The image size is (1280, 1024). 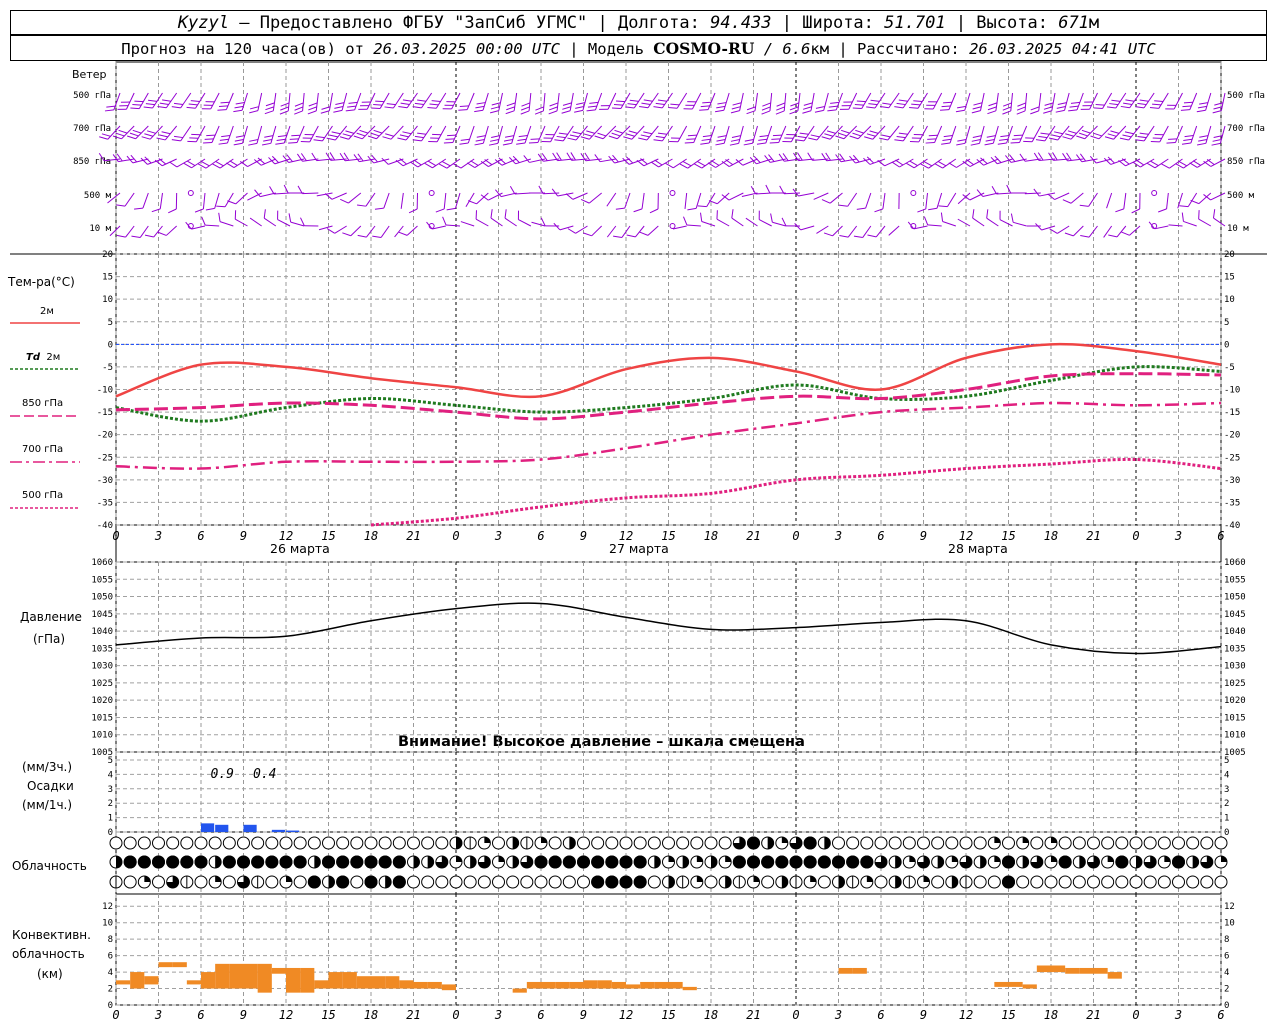 I want to click on cloud-full, so click(x=626, y=882).